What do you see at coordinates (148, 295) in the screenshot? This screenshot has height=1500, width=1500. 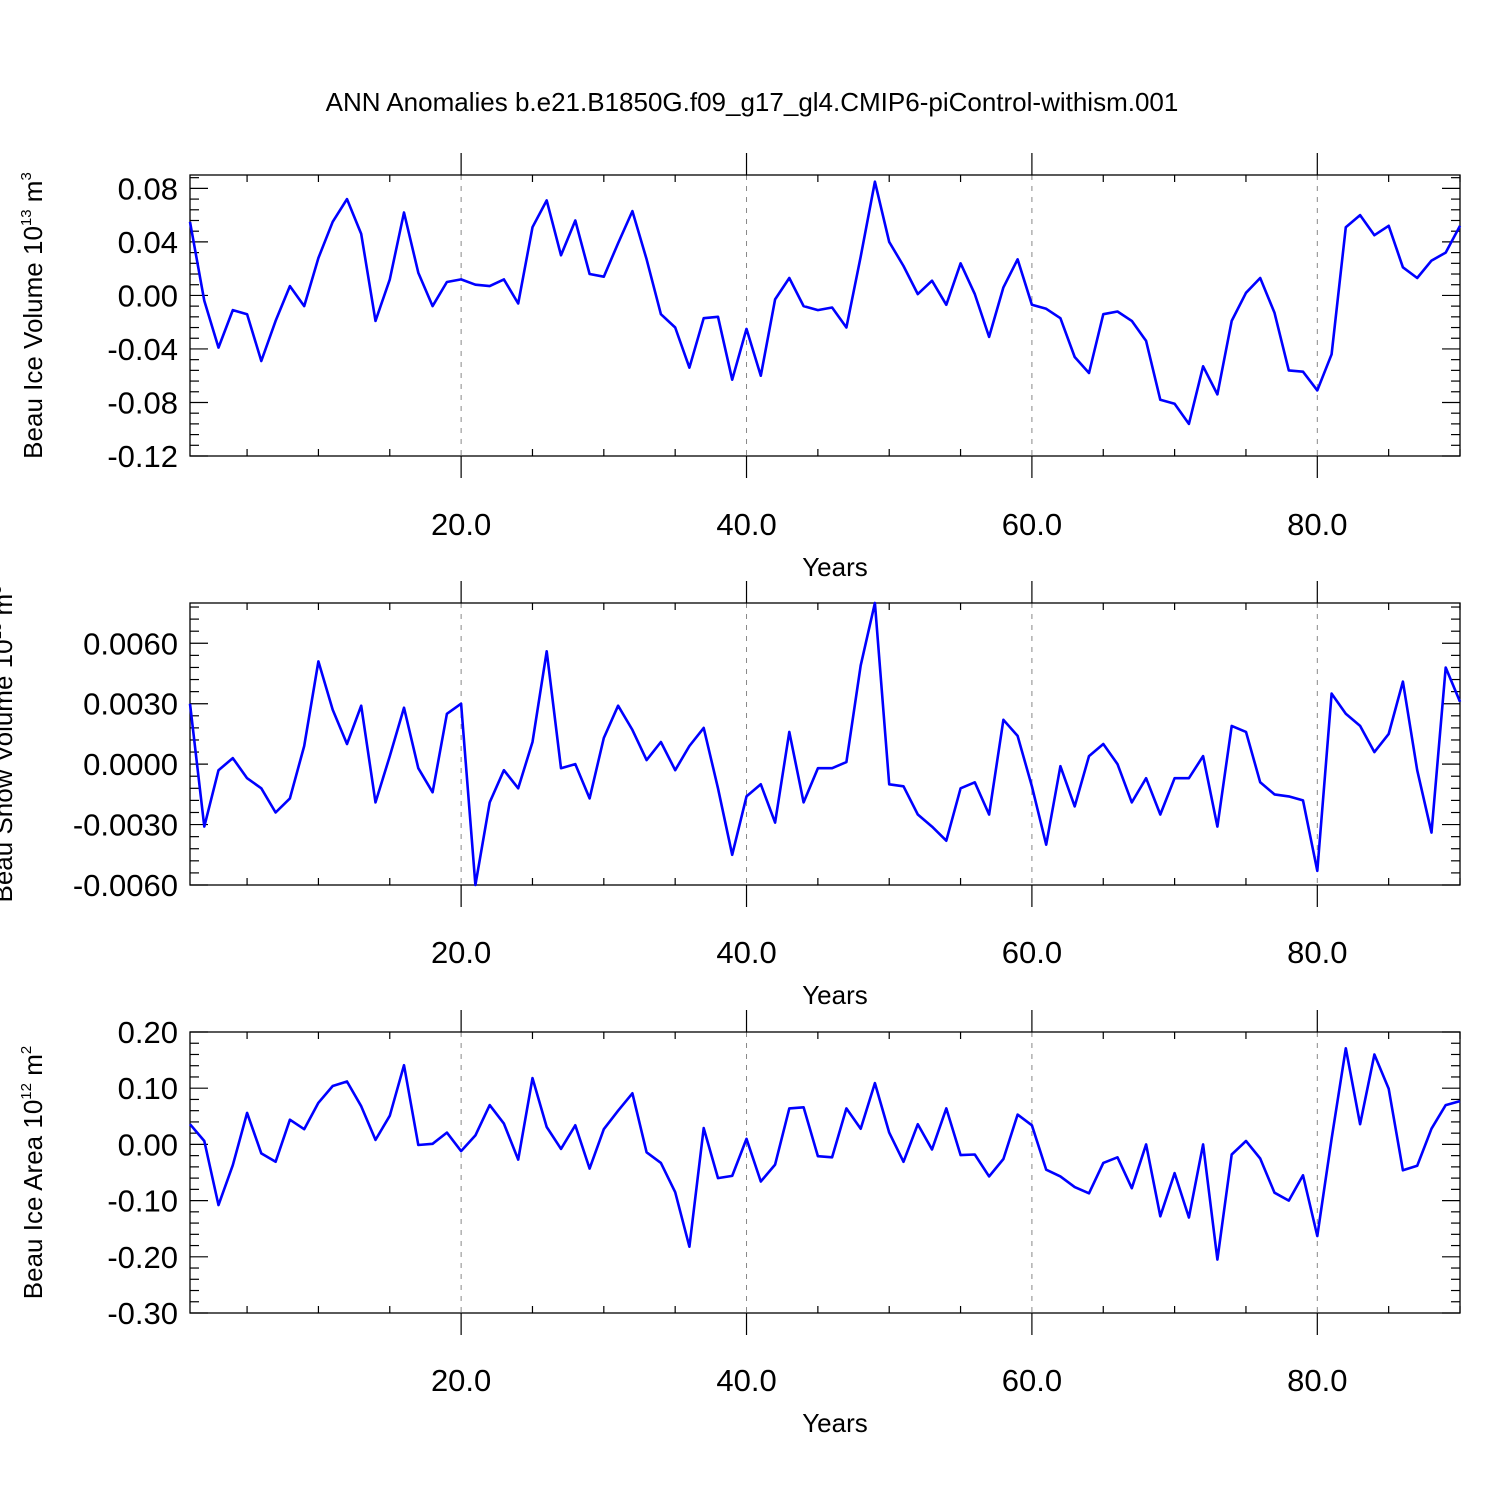 I see `panel-1-y-tick-label: 0.00` at bounding box center [148, 295].